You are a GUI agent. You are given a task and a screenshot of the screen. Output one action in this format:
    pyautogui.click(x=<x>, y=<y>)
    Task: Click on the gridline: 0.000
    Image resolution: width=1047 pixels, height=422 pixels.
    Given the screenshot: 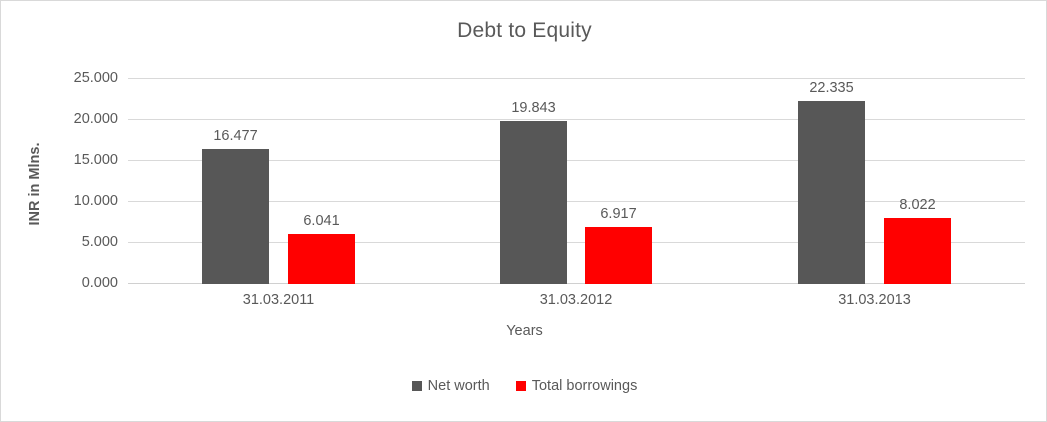 What is the action you would take?
    pyautogui.click(x=553, y=283)
    